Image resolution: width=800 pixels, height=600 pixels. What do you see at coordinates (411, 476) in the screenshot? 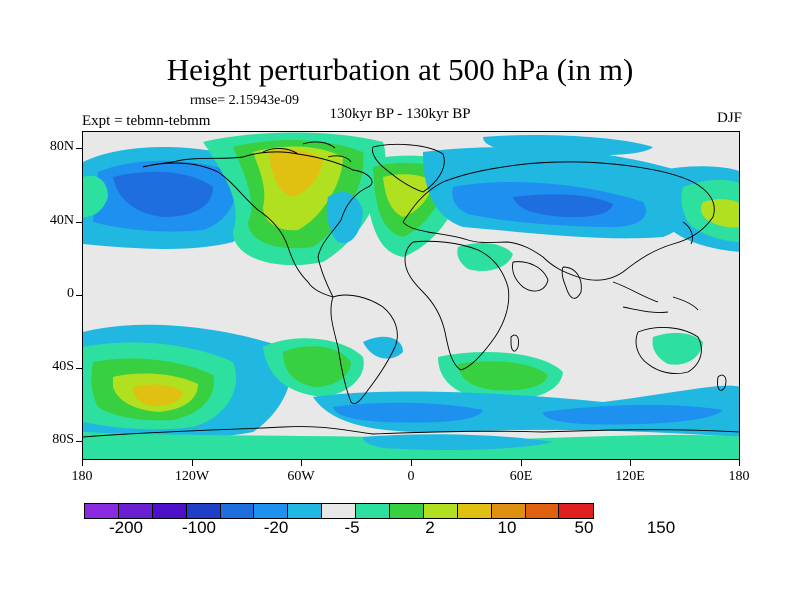
I see `lon-label: 0` at bounding box center [411, 476].